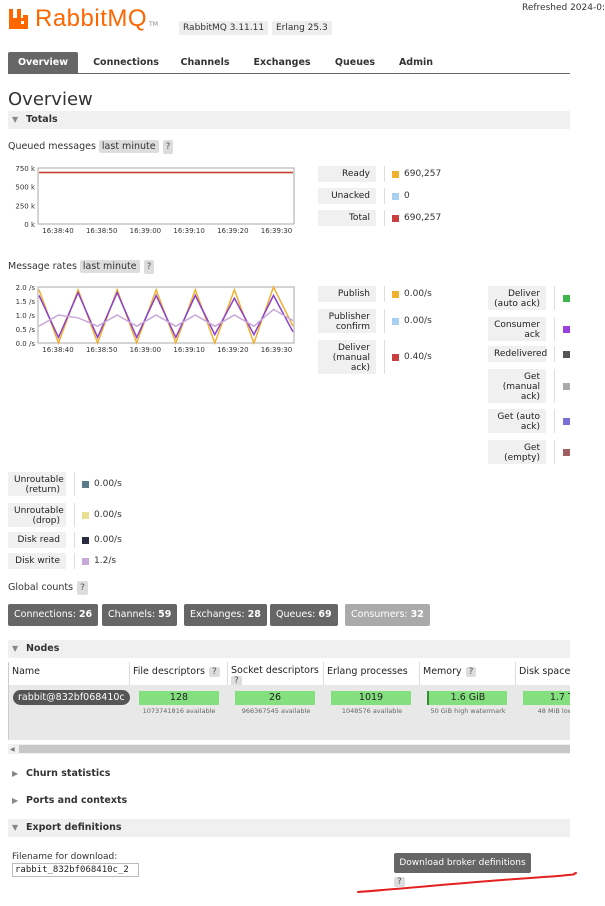 This screenshot has width=605, height=906. Describe the element at coordinates (57, 350) in the screenshot. I see `x-tick-label: 16:38:40` at that location.